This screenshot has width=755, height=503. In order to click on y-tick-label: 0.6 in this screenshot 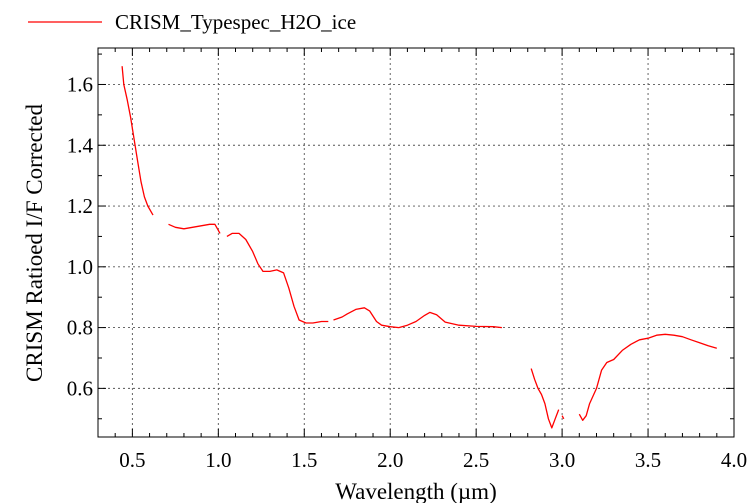, I will do `click(80, 388)`.